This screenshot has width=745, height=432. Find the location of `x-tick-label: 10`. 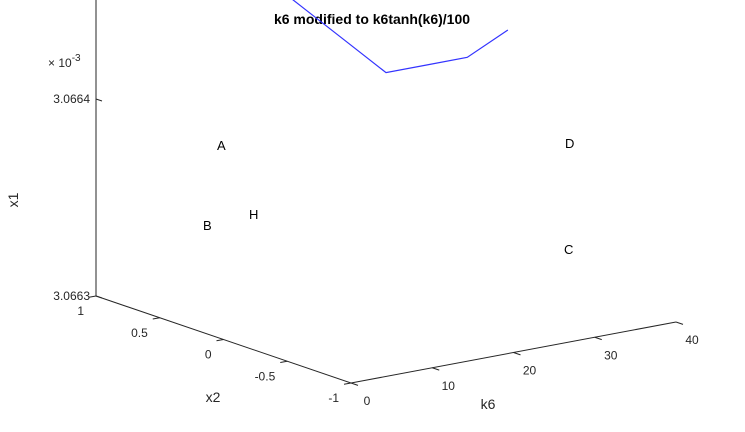

x-tick-label: 10 is located at coordinates (449, 386).